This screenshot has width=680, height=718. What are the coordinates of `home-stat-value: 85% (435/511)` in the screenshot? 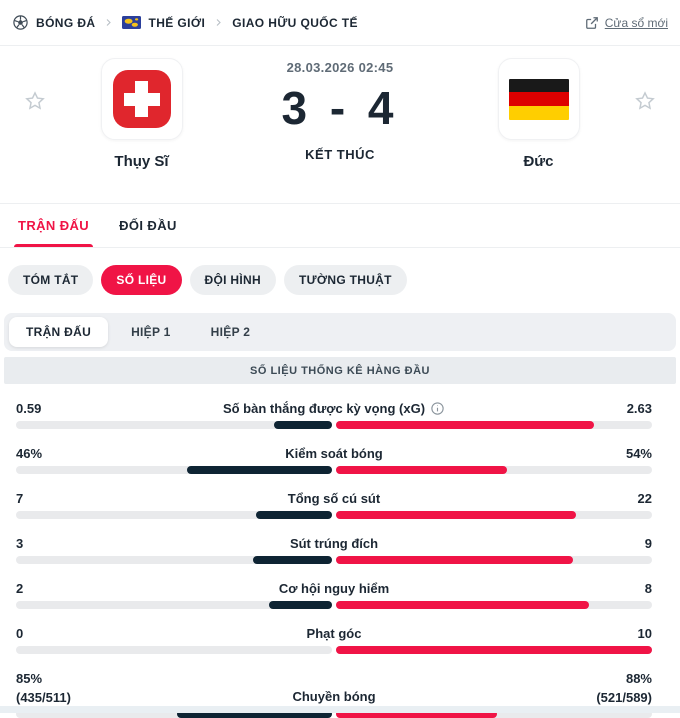 It's located at (43, 688).